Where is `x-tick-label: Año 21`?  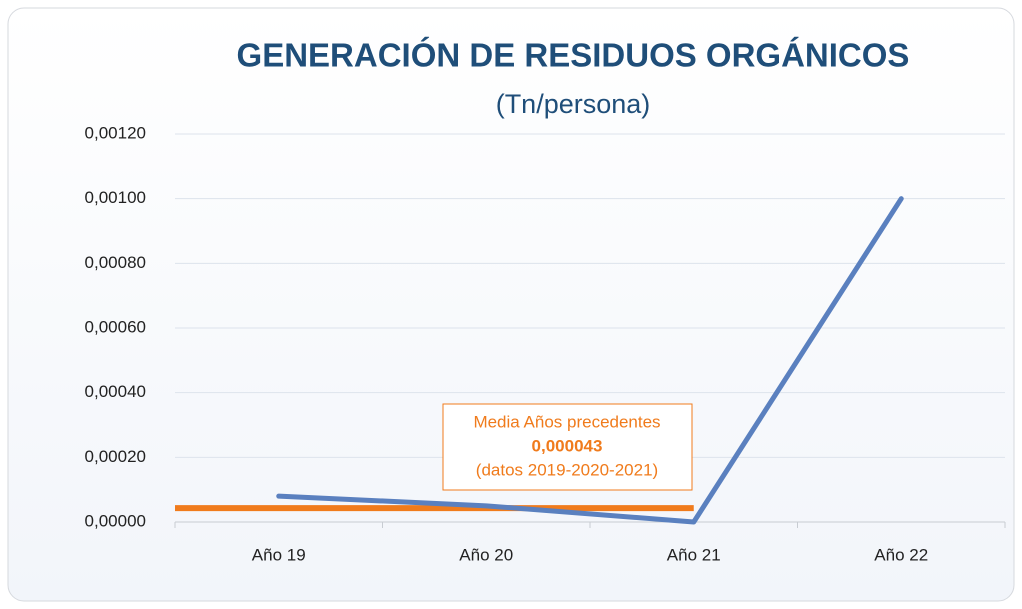 x-tick-label: Año 21 is located at coordinates (694, 554).